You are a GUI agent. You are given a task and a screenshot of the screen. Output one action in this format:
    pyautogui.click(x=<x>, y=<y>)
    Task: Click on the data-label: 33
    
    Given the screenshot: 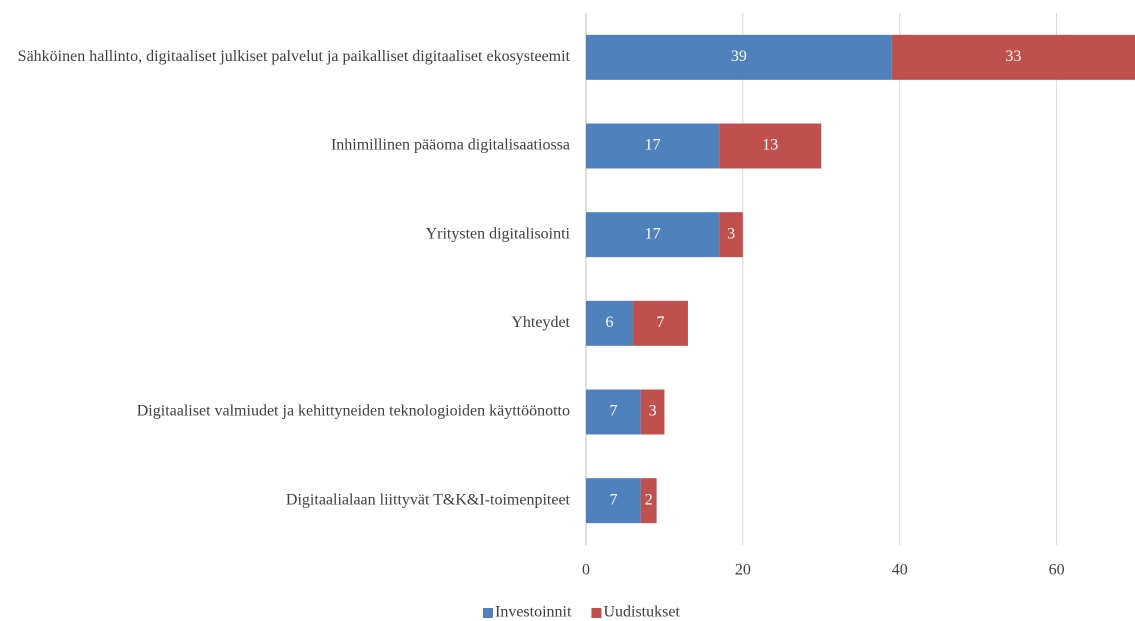 What is the action you would take?
    pyautogui.click(x=1013, y=56)
    